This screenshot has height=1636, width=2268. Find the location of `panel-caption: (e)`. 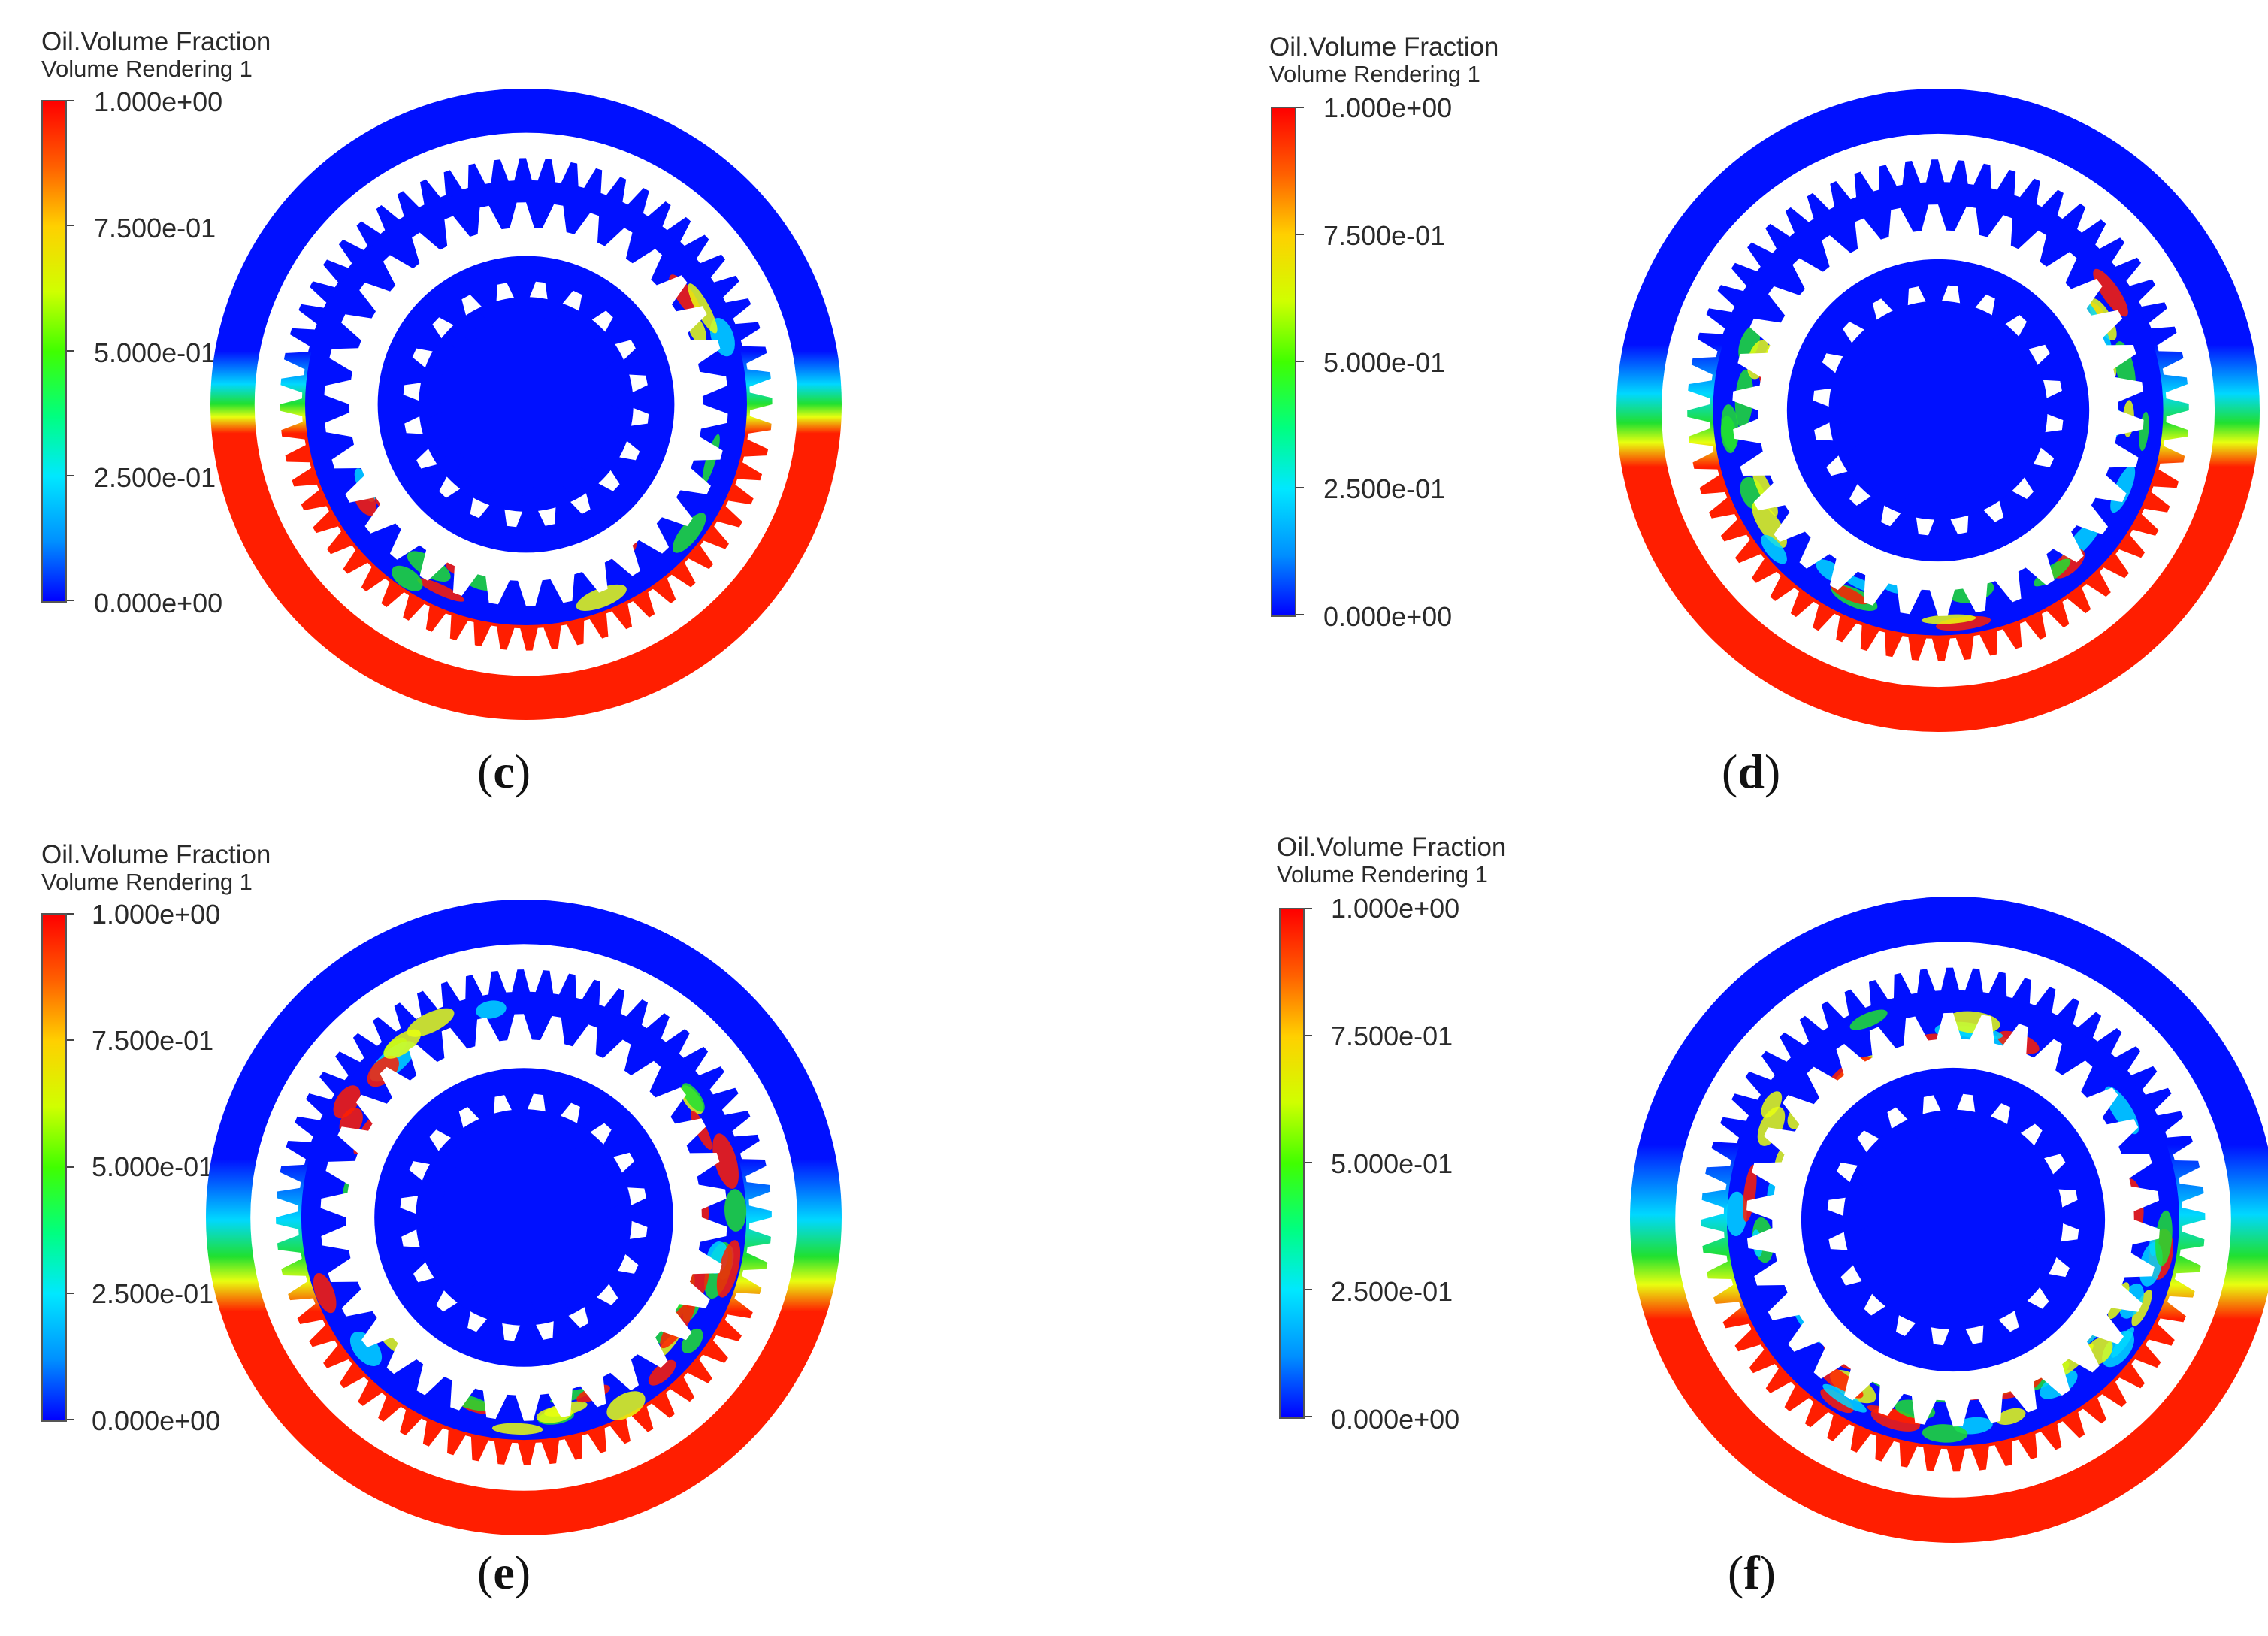

panel-caption: (e) is located at coordinates (504, 1572).